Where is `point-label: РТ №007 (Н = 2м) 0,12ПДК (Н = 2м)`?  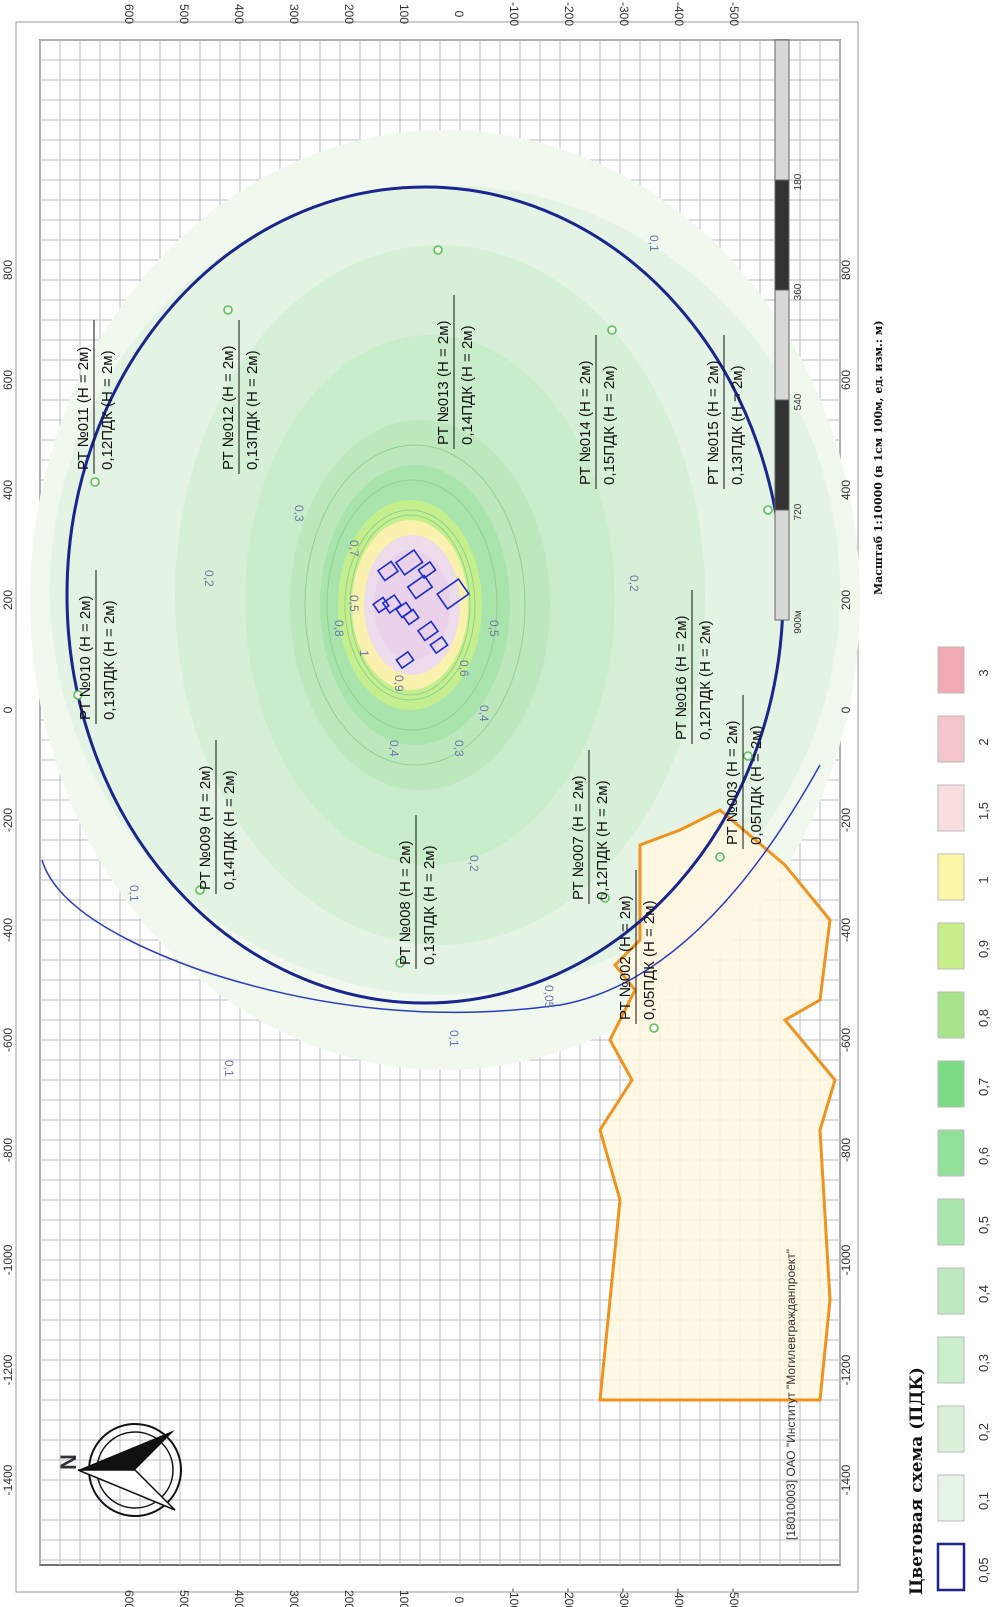 point-label: РТ №007 (Н = 2м) 0,12ПДК (Н = 2м) is located at coordinates (590, 827).